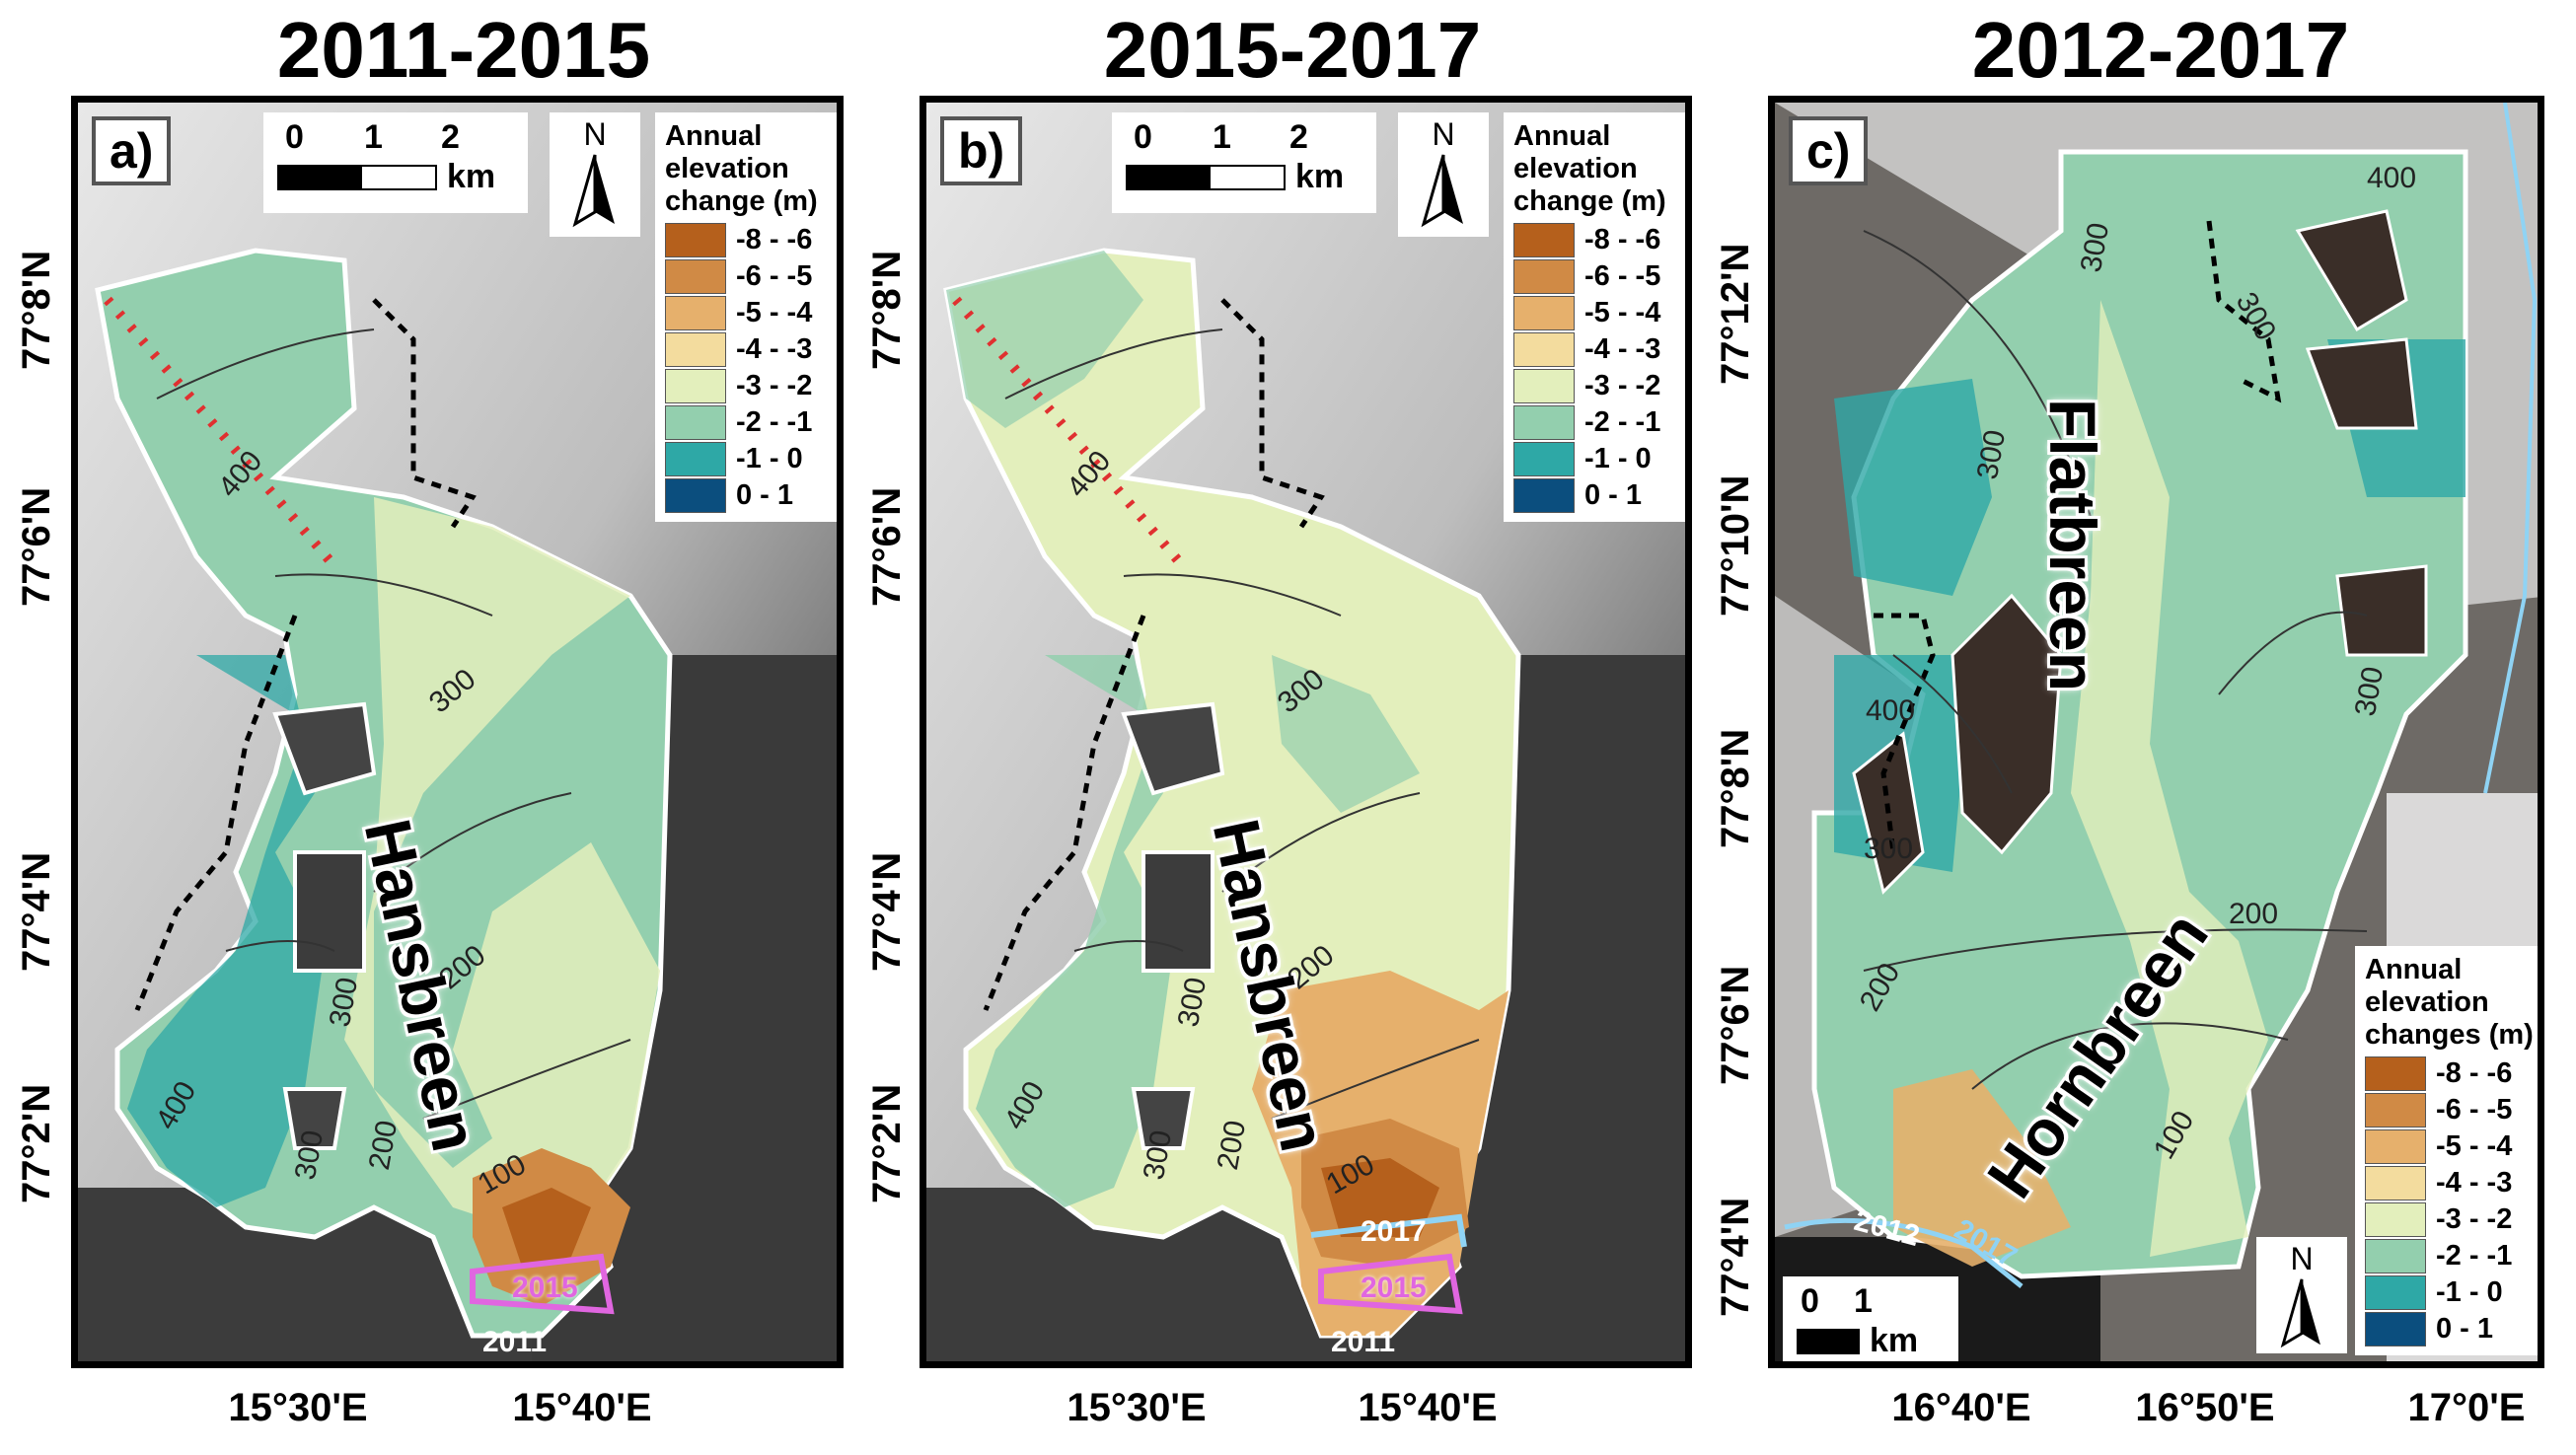 This screenshot has height=1455, width=2576. What do you see at coordinates (515, 1342) in the screenshot?
I see `front-label-2011-a: 2011` at bounding box center [515, 1342].